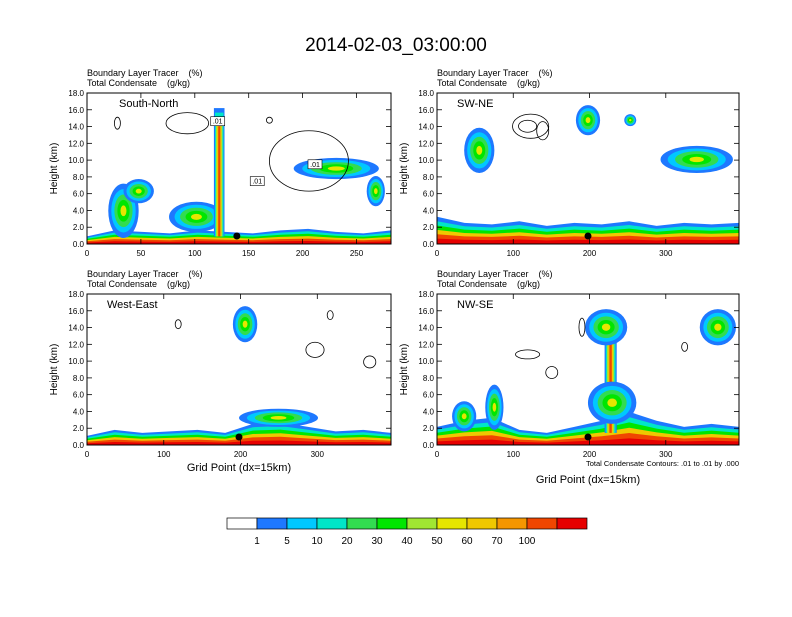 This screenshot has width=792, height=617. I want to click on colorbar-label: 20, so click(347, 541).